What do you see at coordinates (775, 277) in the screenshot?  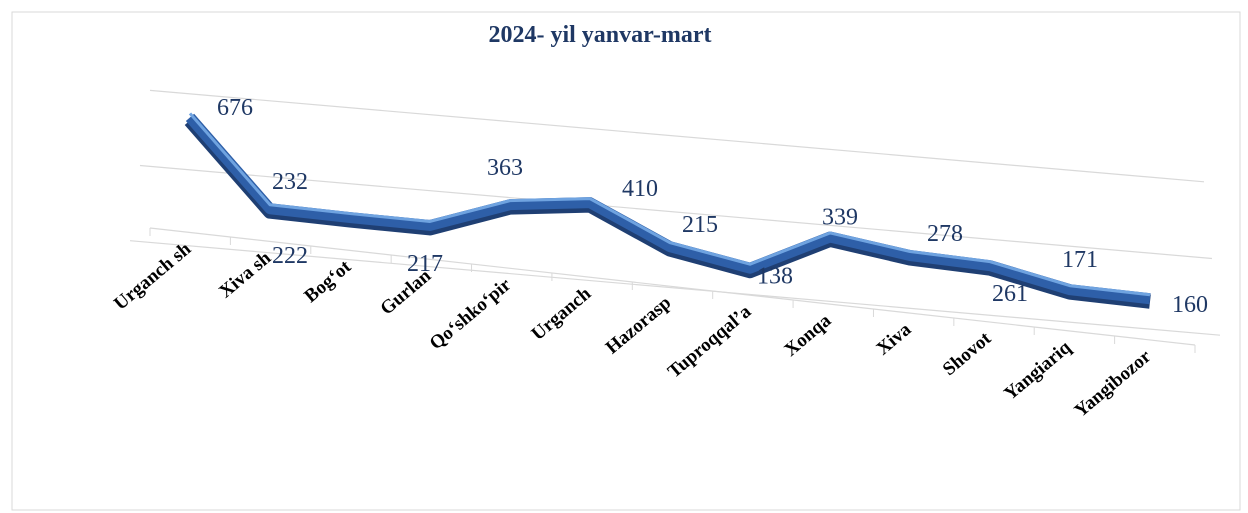 I see `data-label: 138` at bounding box center [775, 277].